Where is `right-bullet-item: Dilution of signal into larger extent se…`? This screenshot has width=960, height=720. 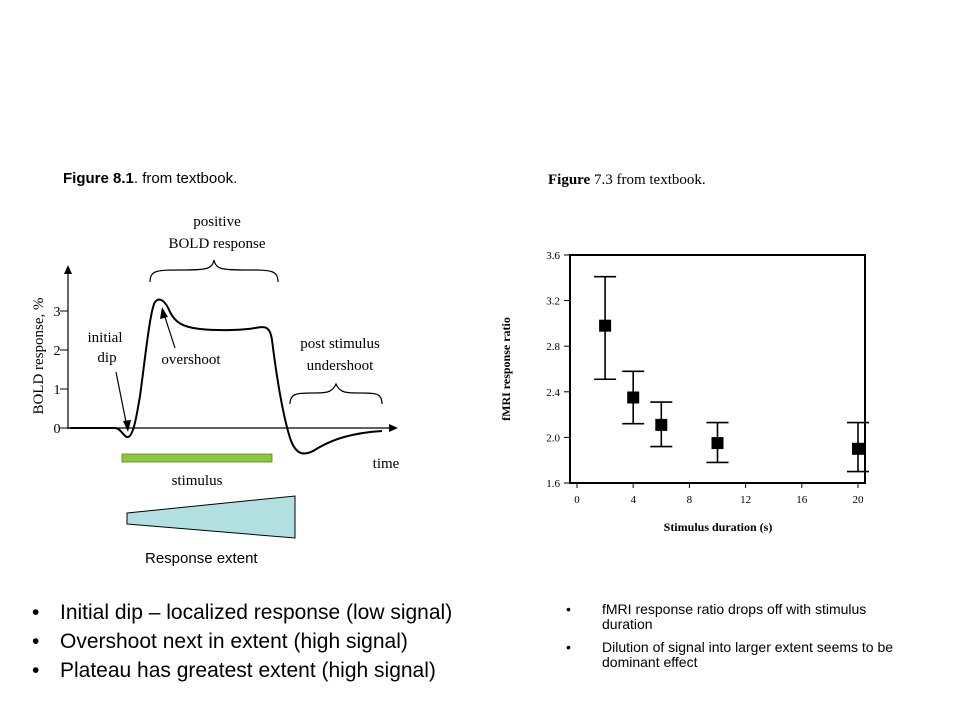
right-bullet-item: Dilution of signal into larger extent se… is located at coordinates (741, 655).